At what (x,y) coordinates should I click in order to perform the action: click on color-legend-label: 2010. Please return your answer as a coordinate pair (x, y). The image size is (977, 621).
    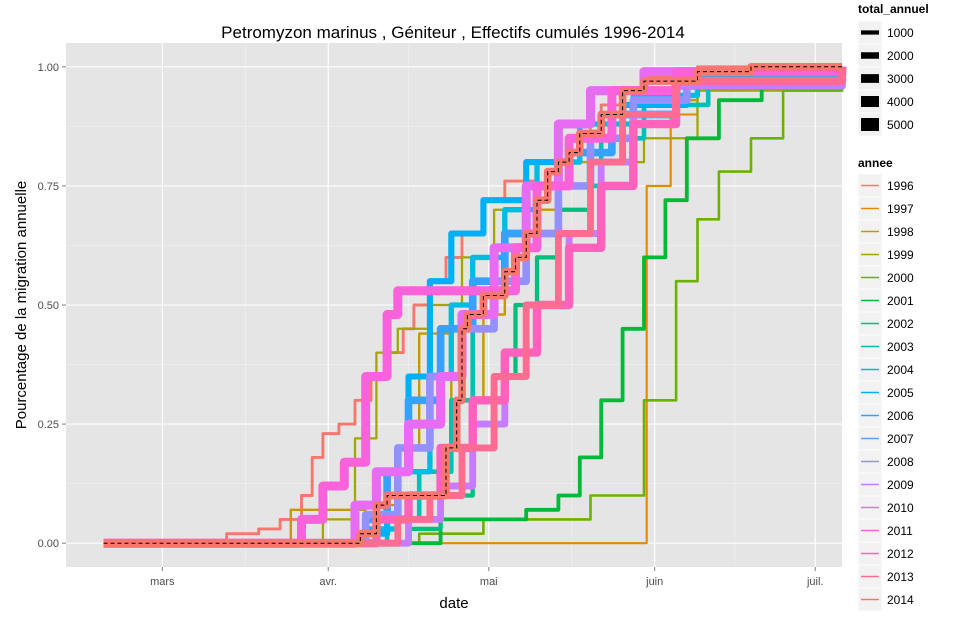
    Looking at the image, I should click on (900, 508).